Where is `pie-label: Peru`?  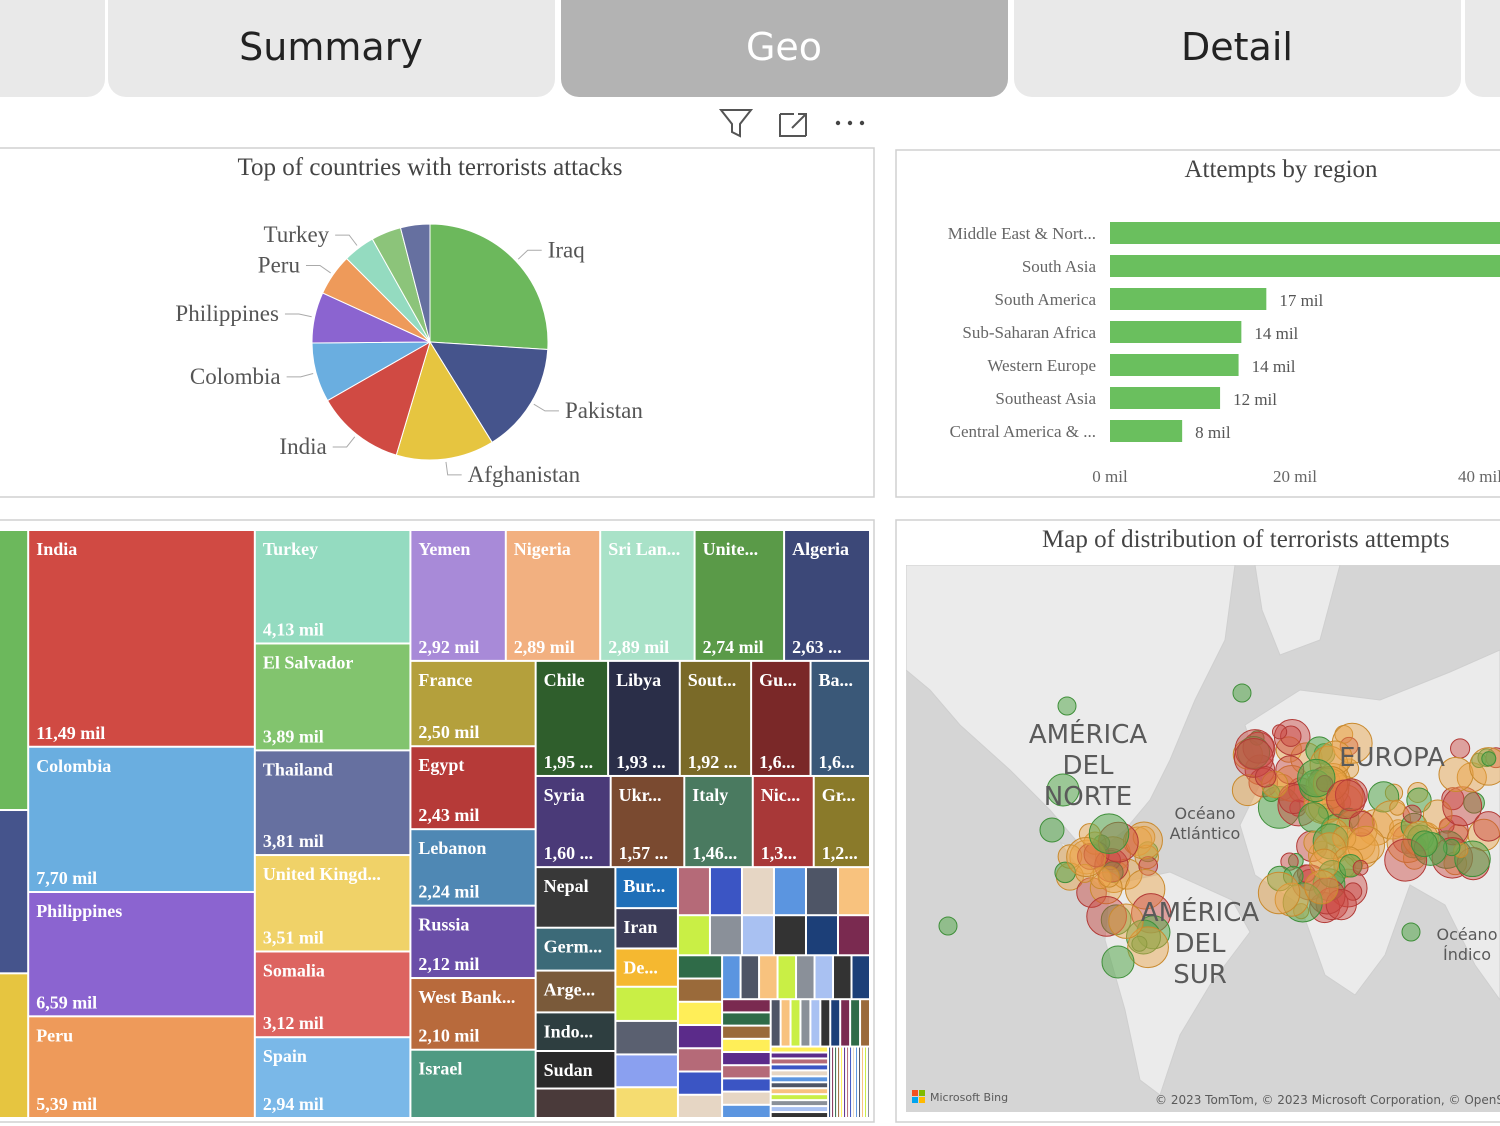
pie-label: Peru is located at coordinates (279, 265).